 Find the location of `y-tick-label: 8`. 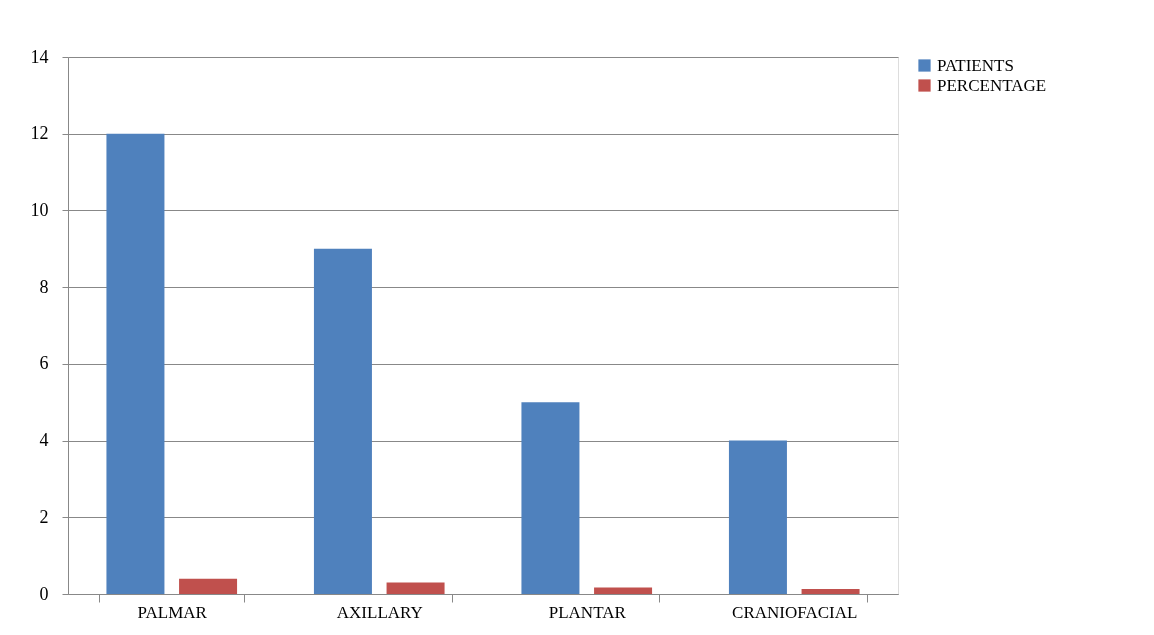

y-tick-label: 8 is located at coordinates (44, 286).